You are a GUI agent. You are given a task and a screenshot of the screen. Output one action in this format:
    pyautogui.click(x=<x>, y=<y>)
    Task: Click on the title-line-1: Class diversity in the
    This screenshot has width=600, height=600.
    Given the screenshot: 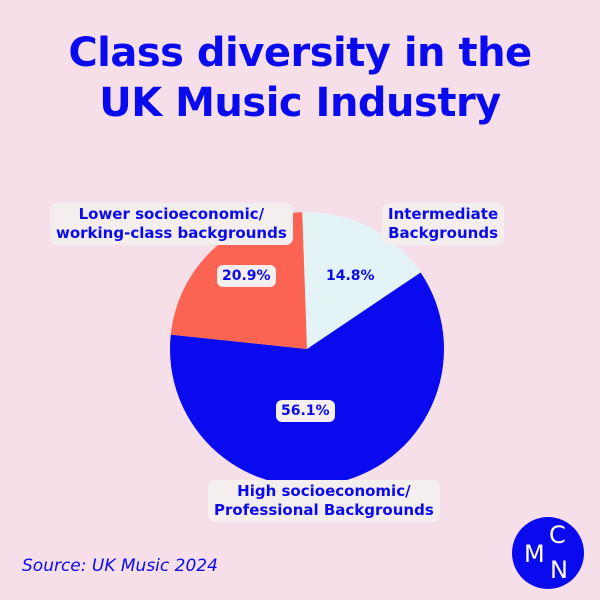 What is the action you would take?
    pyautogui.click(x=300, y=53)
    